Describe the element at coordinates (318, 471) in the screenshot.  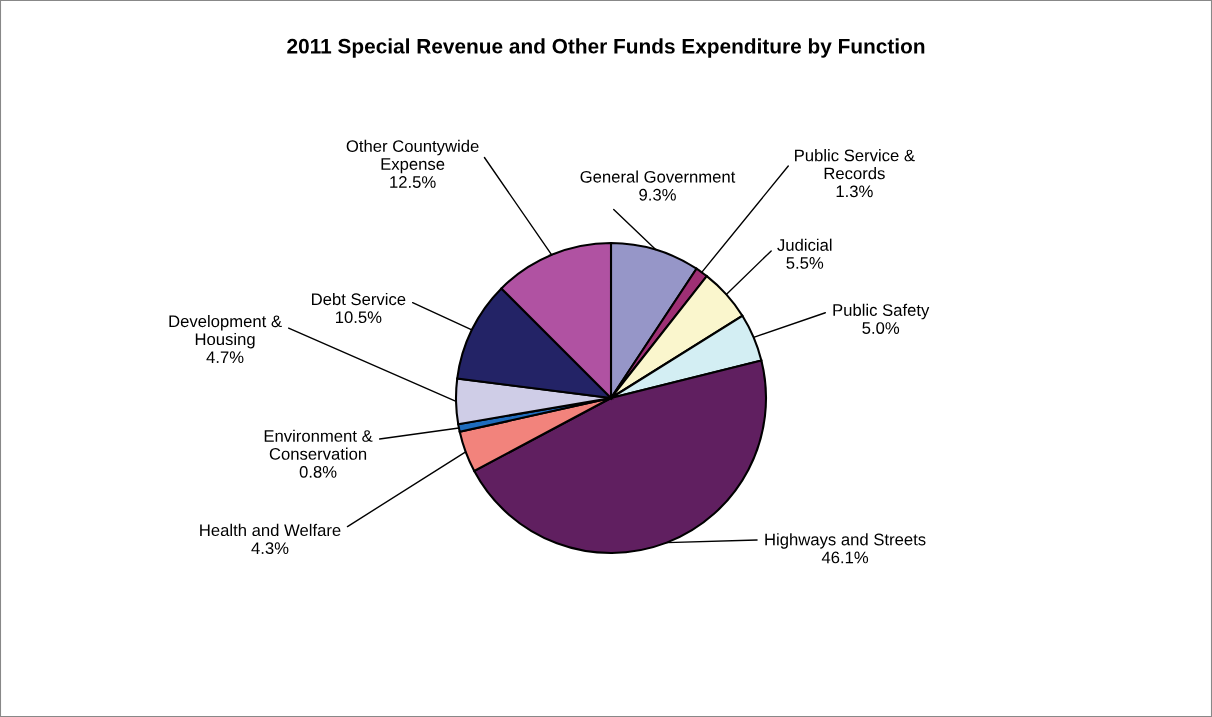
I see `data-label: 0.8%` at that location.